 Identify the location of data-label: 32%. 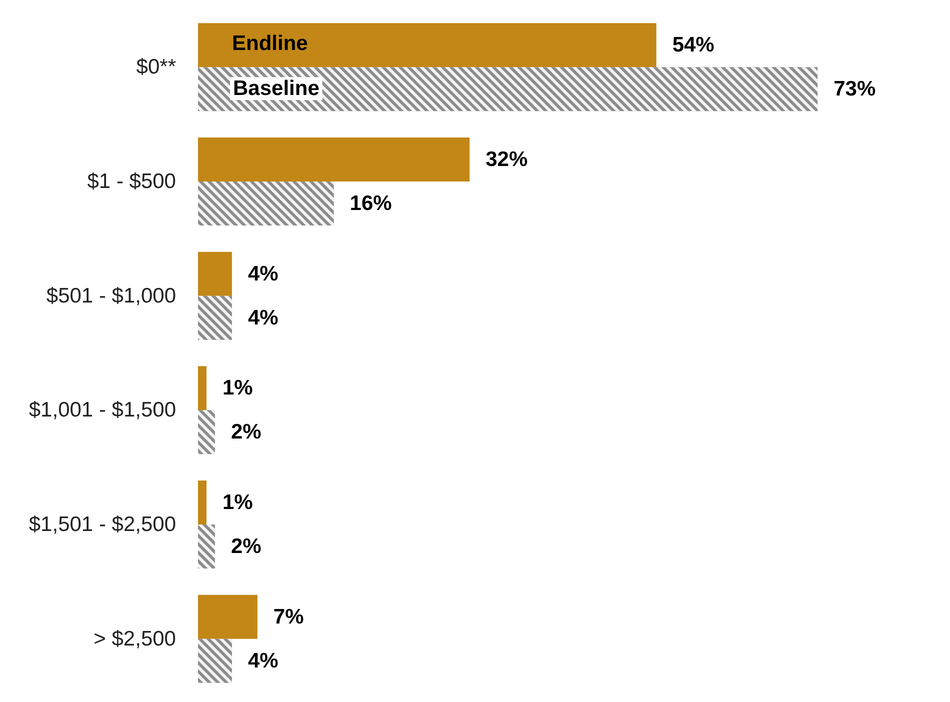
(507, 159).